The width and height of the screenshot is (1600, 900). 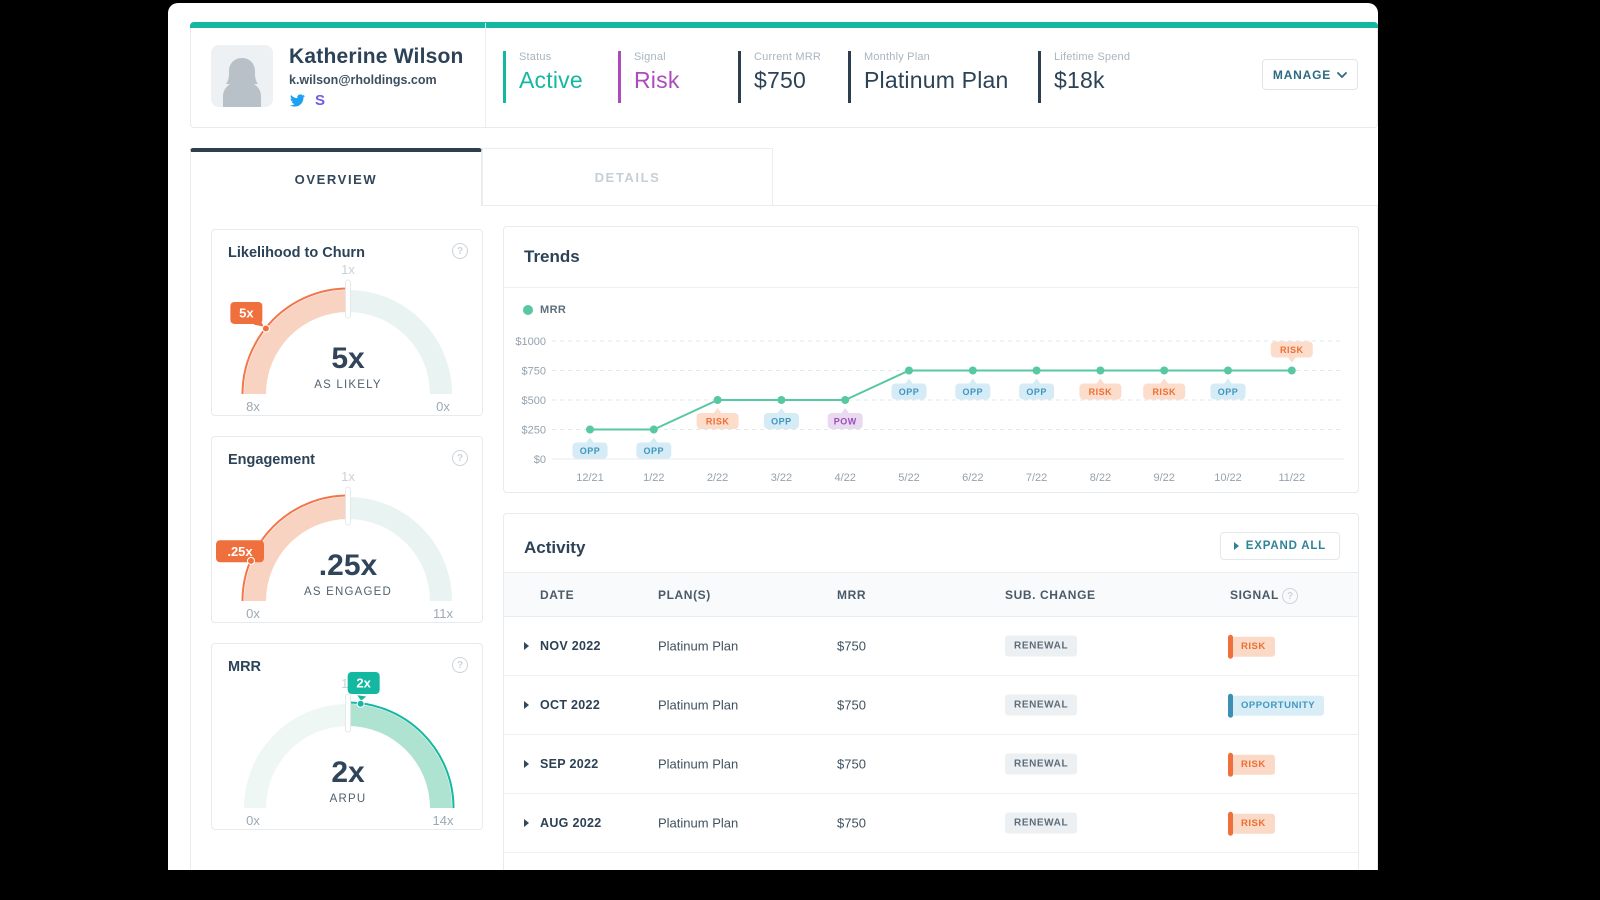 I want to click on gauge-title: MRR, so click(x=245, y=667).